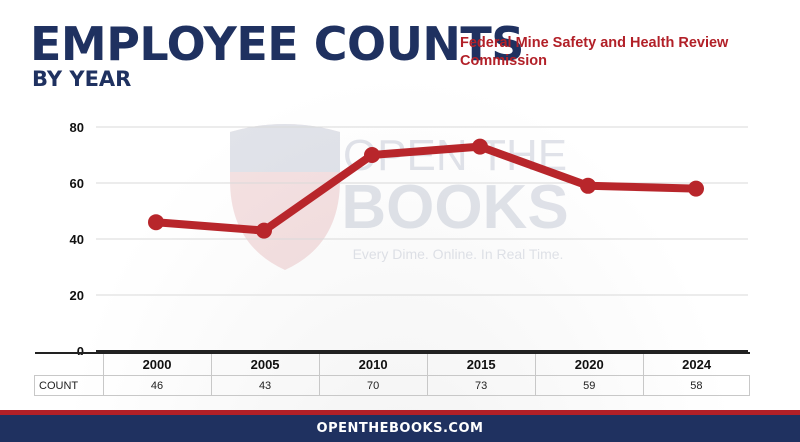  What do you see at coordinates (589, 385) in the screenshot?
I see `table-value-2020: 59` at bounding box center [589, 385].